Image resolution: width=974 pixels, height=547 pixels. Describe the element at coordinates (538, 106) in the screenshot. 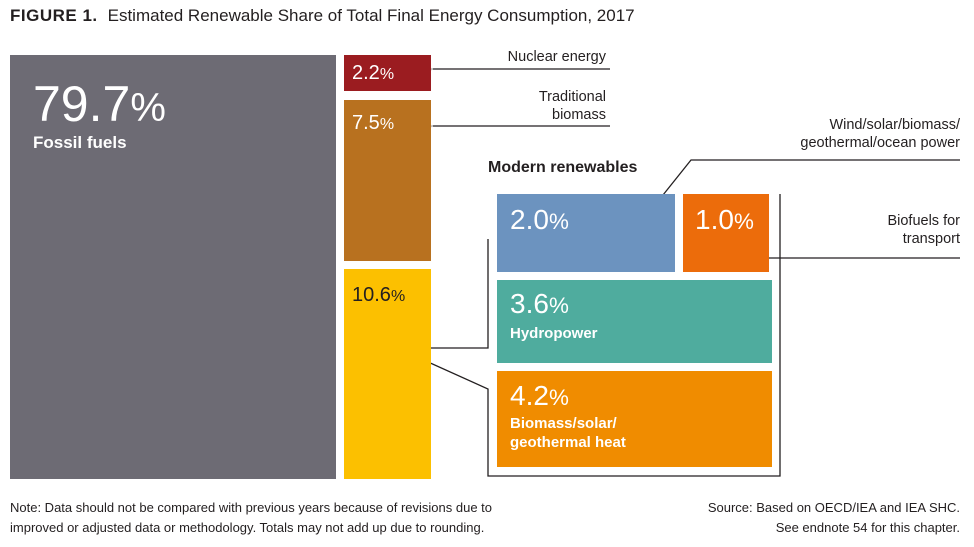

I see `traditional-biomass-label: Traditional biomass` at that location.